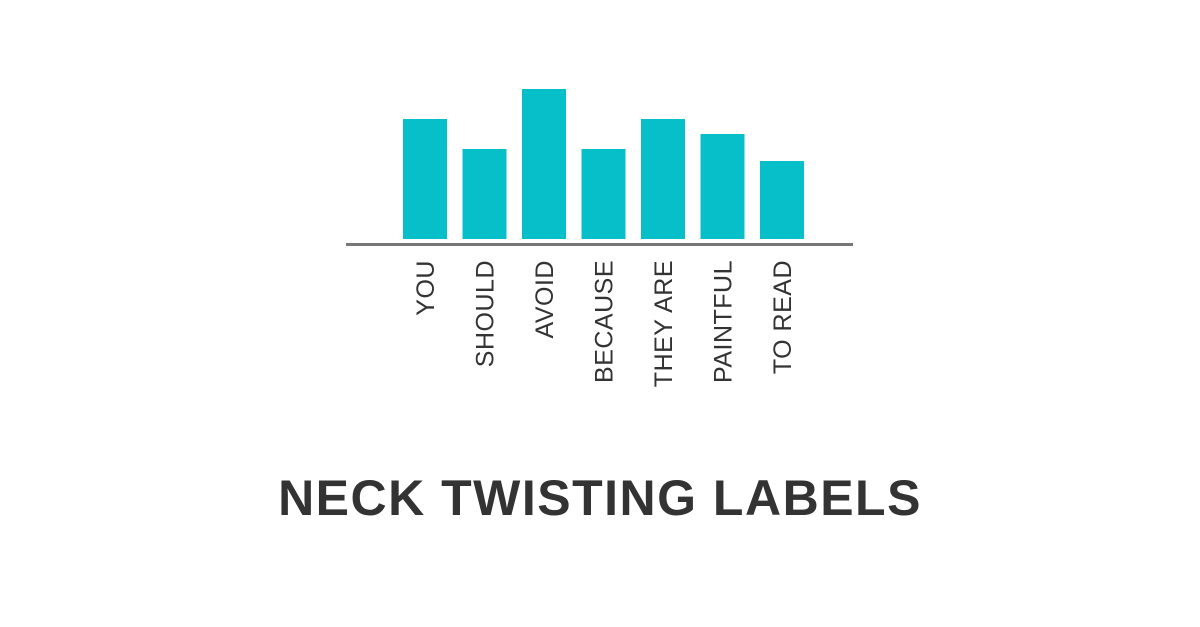  I want to click on bar-they-are, so click(663, 179).